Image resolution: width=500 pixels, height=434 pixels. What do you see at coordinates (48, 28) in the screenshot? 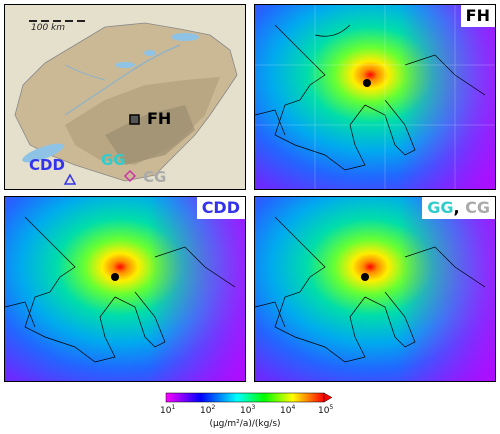
I see `scale-label: 100 km` at bounding box center [48, 28].